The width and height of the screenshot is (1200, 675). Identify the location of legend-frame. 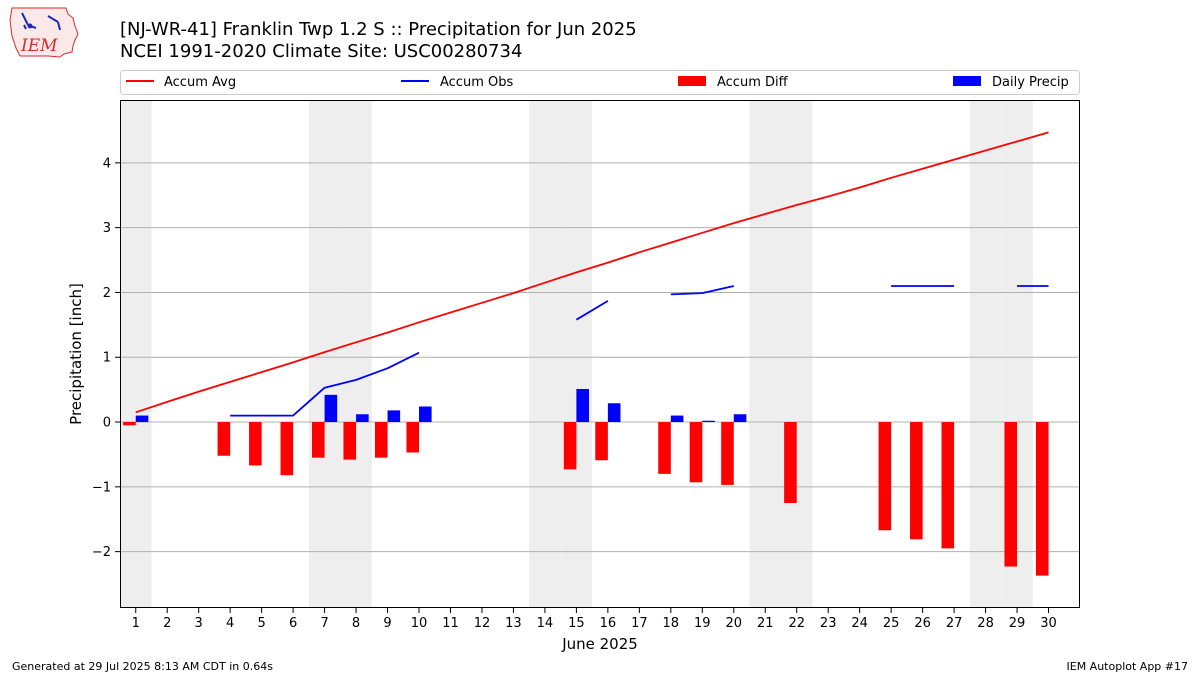
(600, 82).